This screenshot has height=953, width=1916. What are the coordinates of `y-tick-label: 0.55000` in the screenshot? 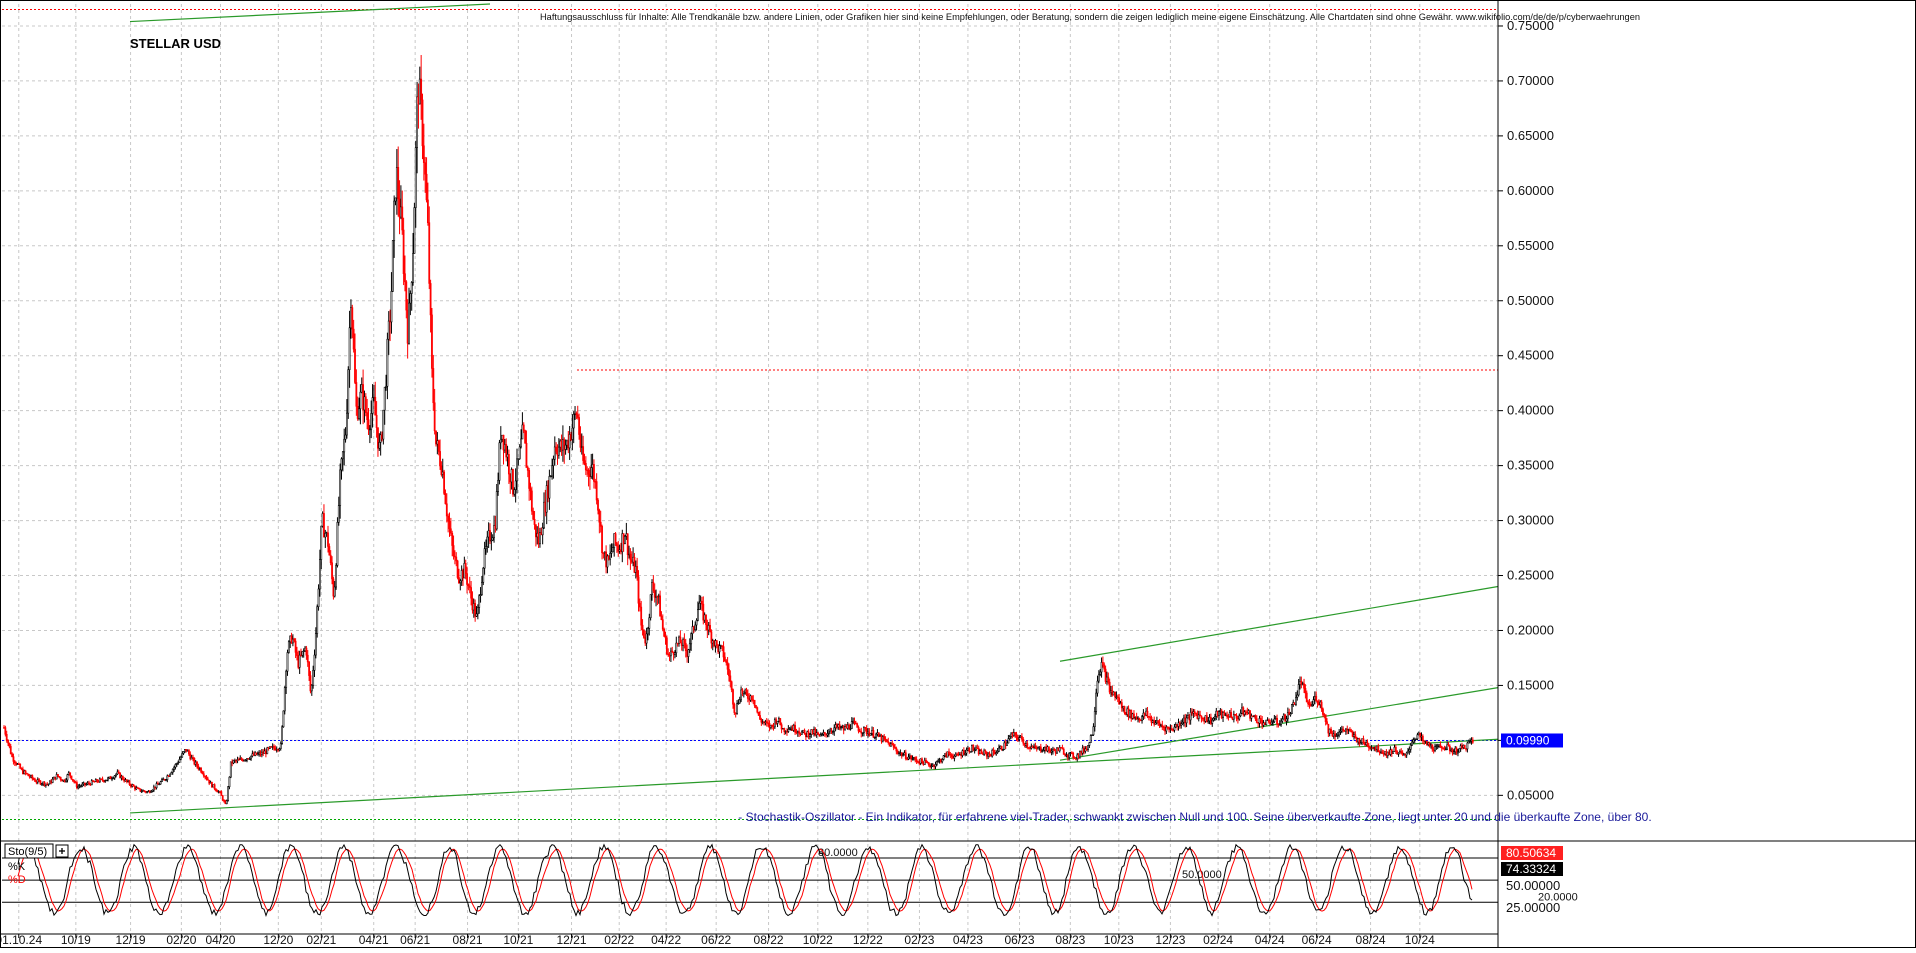 It's located at (1530, 245).